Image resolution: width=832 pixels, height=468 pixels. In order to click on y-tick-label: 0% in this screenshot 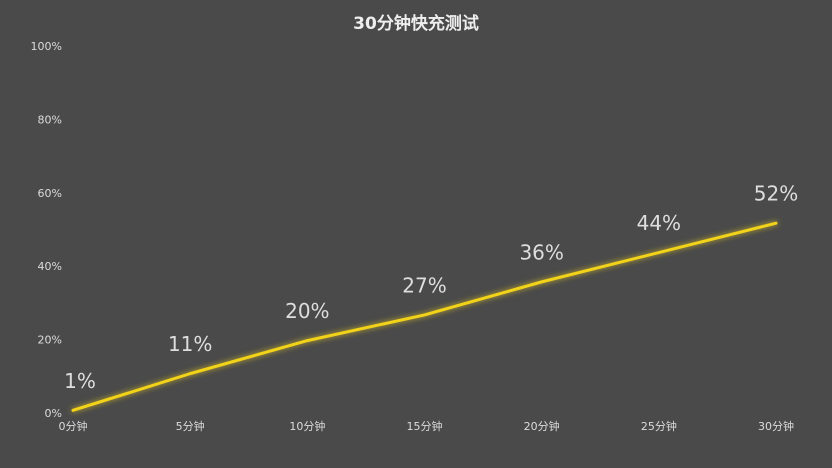, I will do `click(53, 413)`.